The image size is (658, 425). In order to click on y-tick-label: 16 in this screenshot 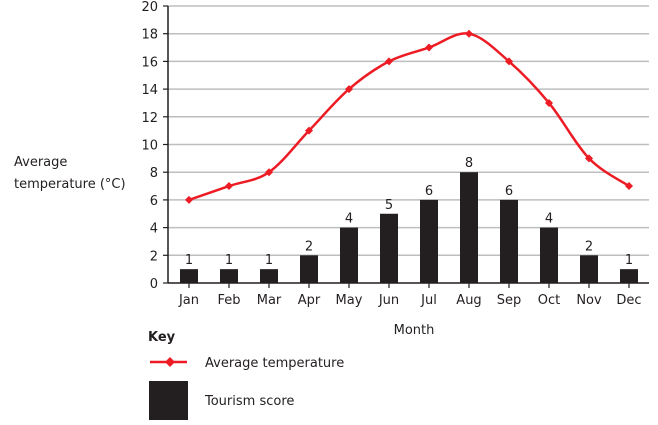, I will do `click(149, 62)`.